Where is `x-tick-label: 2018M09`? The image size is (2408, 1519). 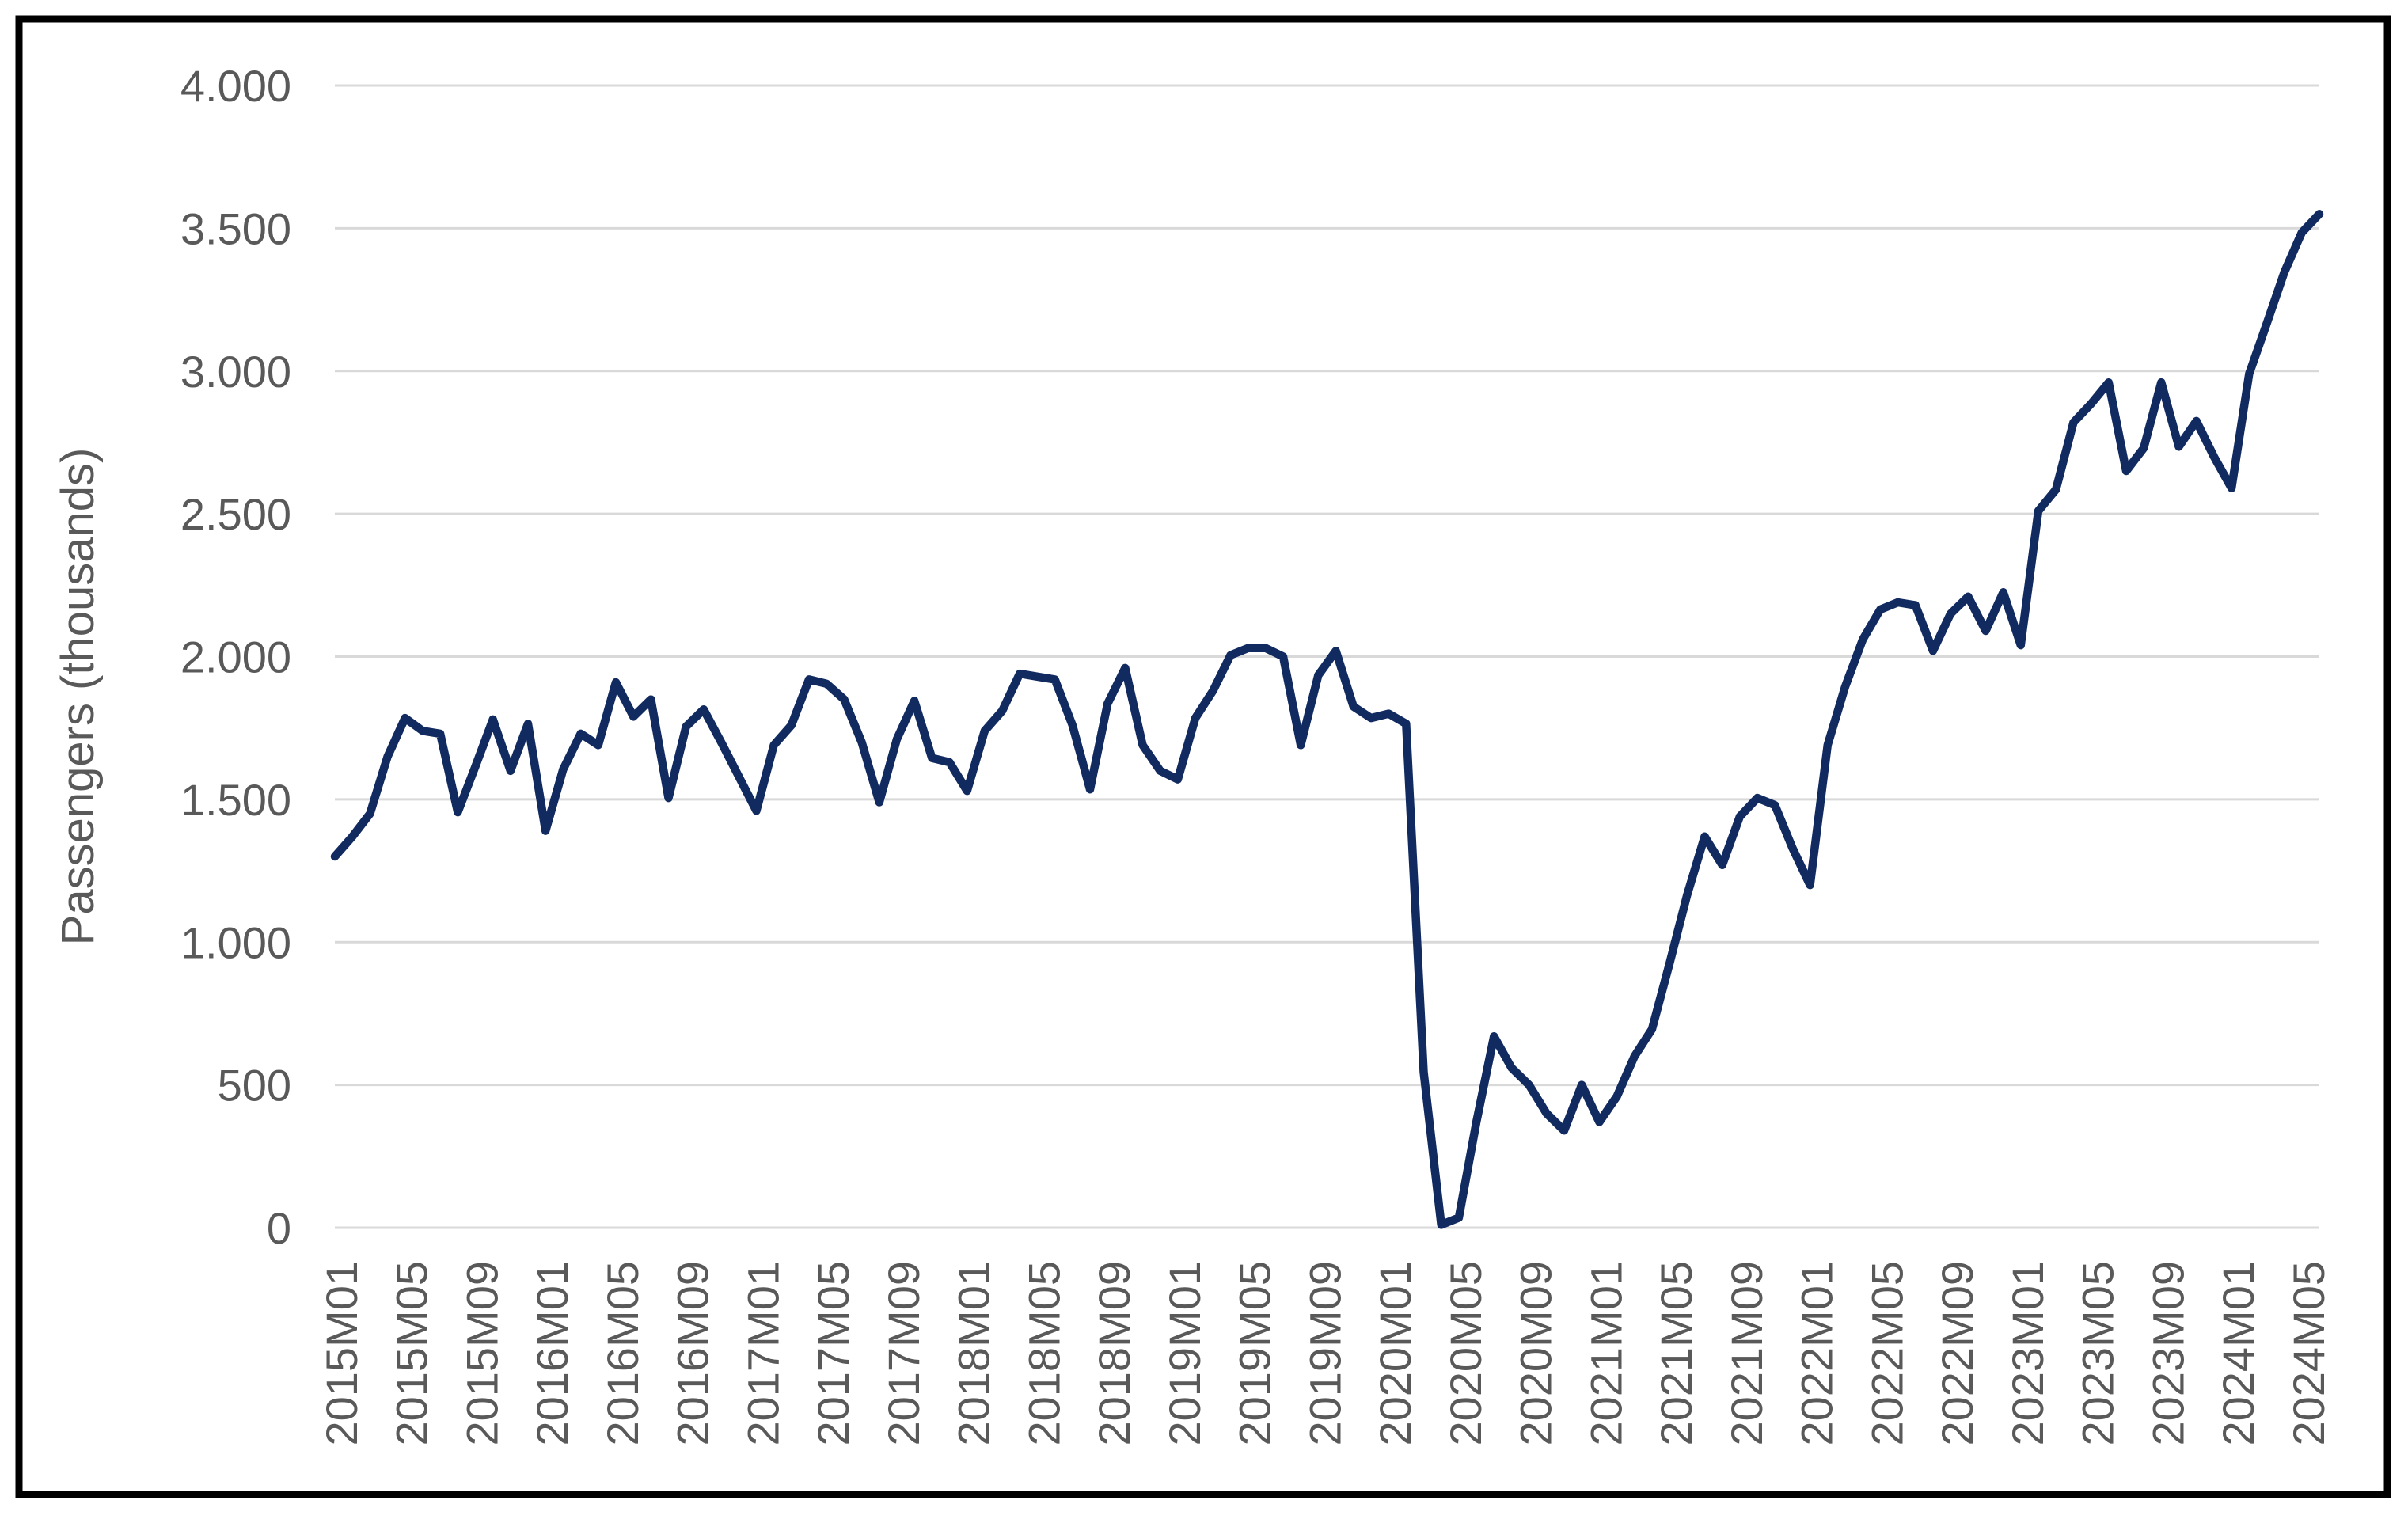 x-tick-label: 2018M09 is located at coordinates (1114, 1354).